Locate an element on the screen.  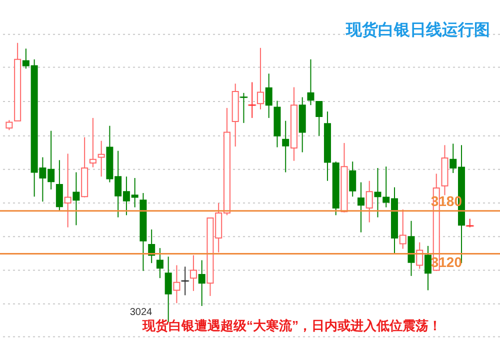
annotation: 3024 is located at coordinates (141, 312).